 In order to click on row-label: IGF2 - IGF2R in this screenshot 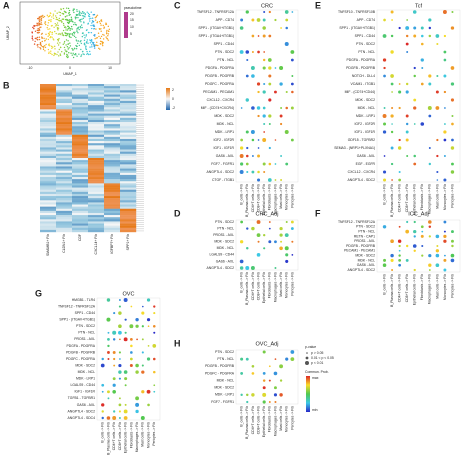, I will do `click(223, 140)`.